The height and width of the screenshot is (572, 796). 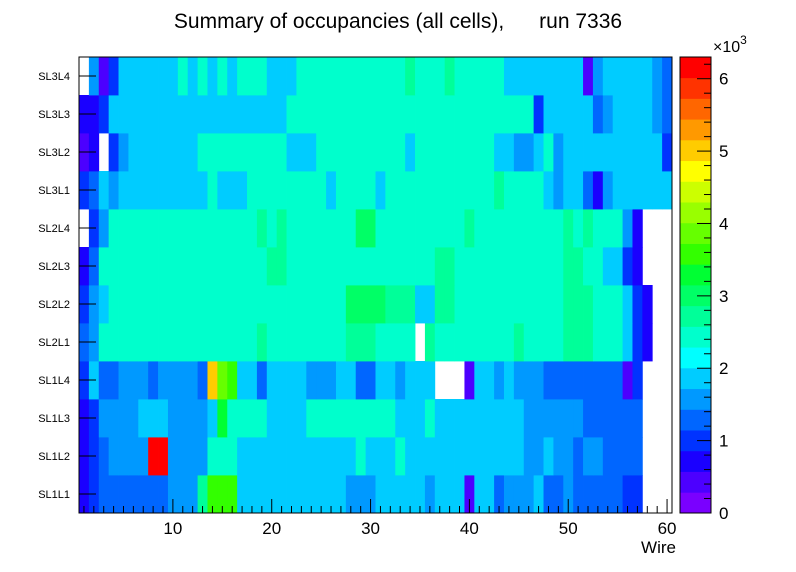 What do you see at coordinates (54, 191) in the screenshot?
I see `y-tick-label: SL3L1` at bounding box center [54, 191].